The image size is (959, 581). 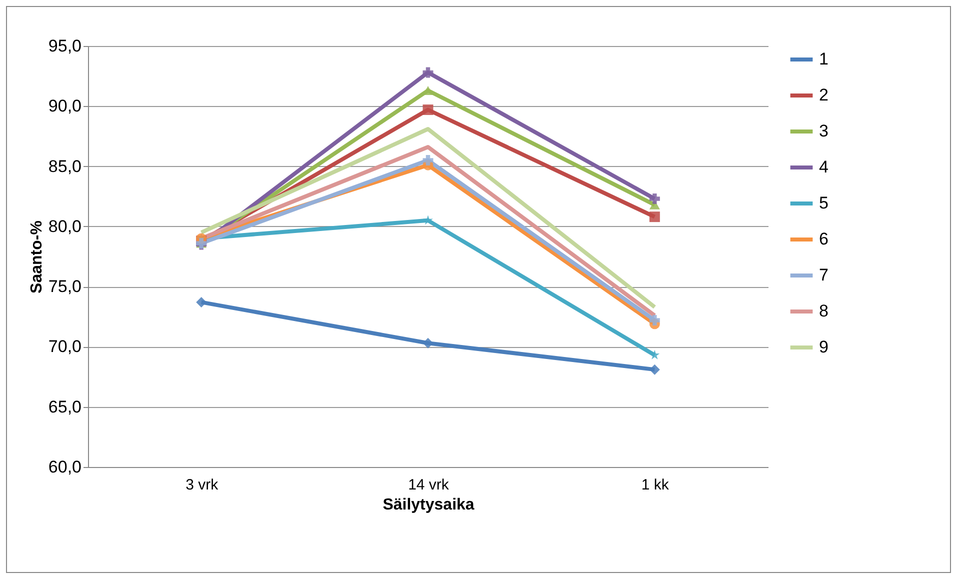 I want to click on legend-label: 9, so click(x=823, y=347).